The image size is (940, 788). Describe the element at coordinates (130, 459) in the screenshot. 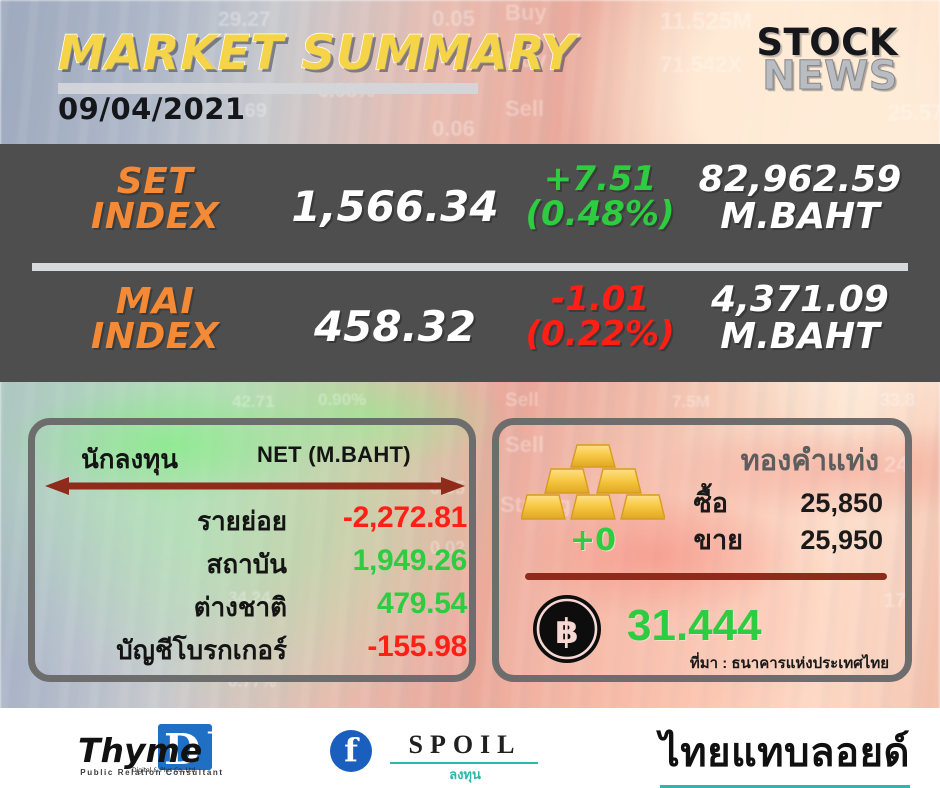

I see `investor-panel-title: นักลงทุน` at that location.